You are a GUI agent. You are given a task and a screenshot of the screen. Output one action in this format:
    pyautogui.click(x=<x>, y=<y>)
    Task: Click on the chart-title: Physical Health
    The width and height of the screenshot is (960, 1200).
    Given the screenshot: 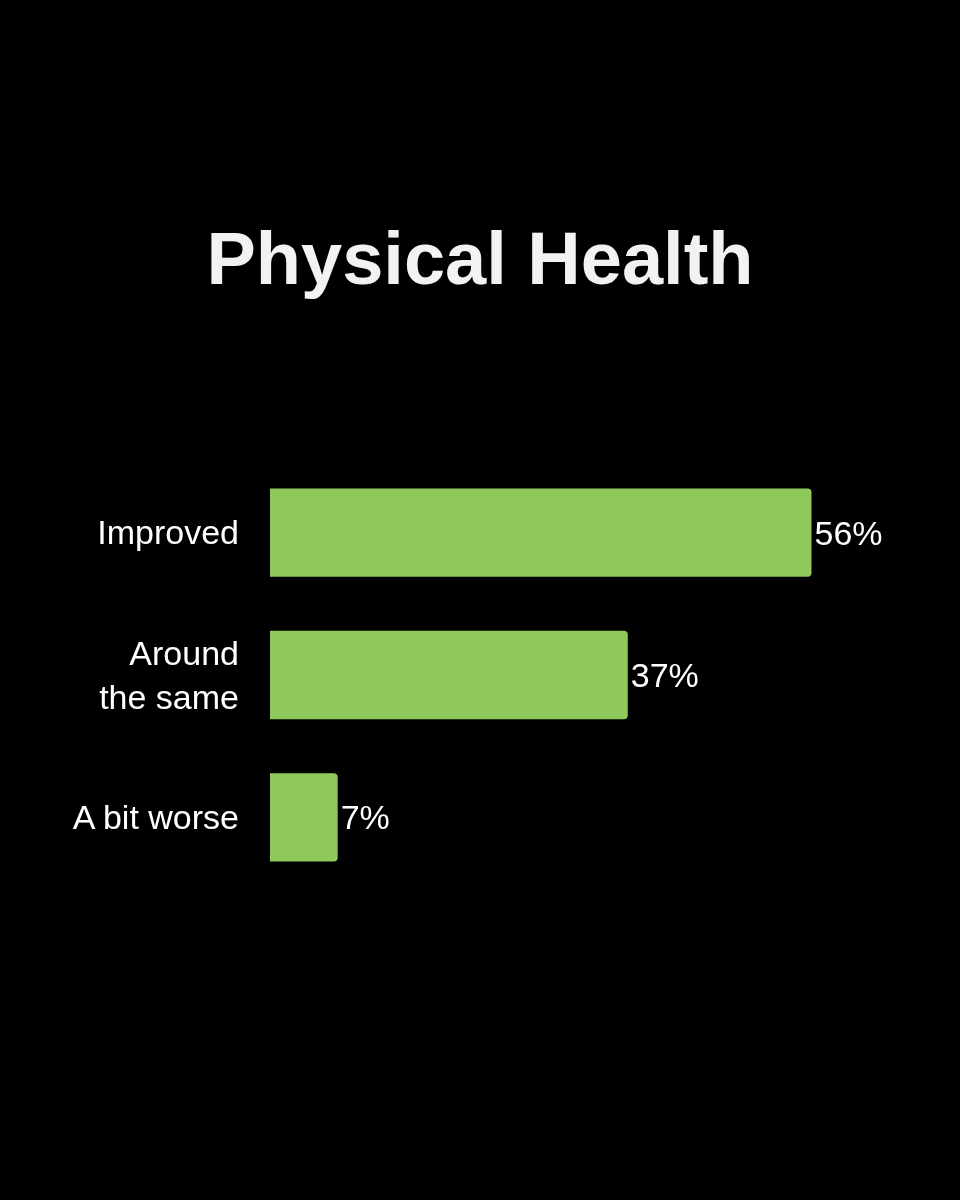 What is the action you would take?
    pyautogui.click(x=480, y=258)
    